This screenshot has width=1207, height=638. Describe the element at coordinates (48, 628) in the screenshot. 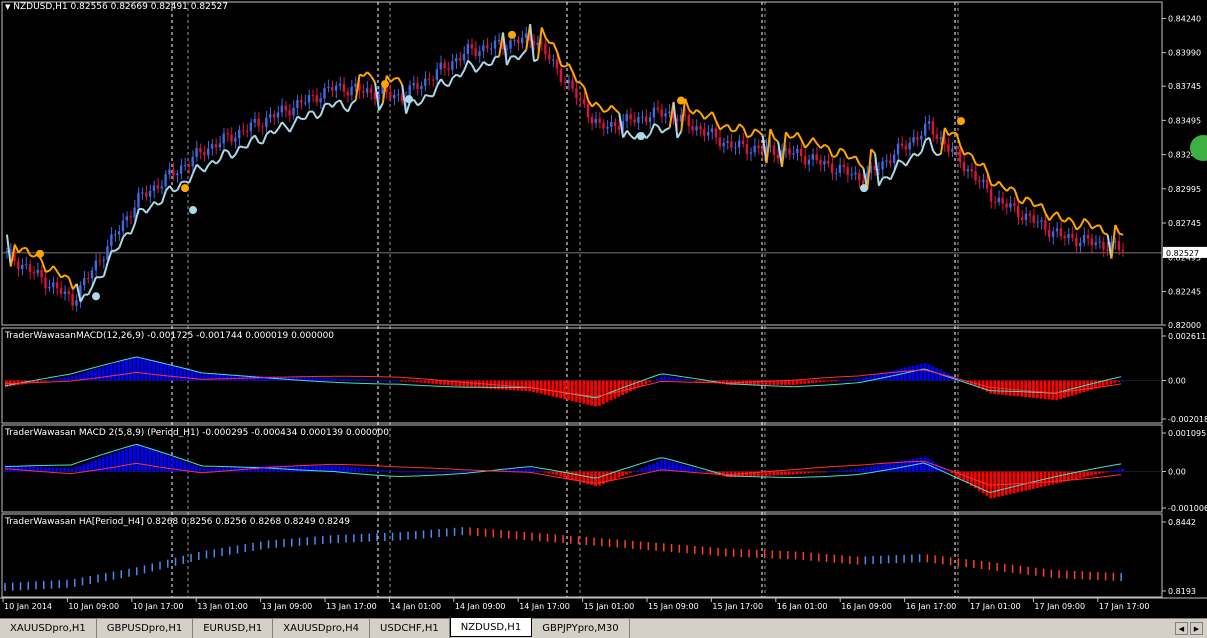

I see `tab-0: XAUUSDpro,H1` at that location.